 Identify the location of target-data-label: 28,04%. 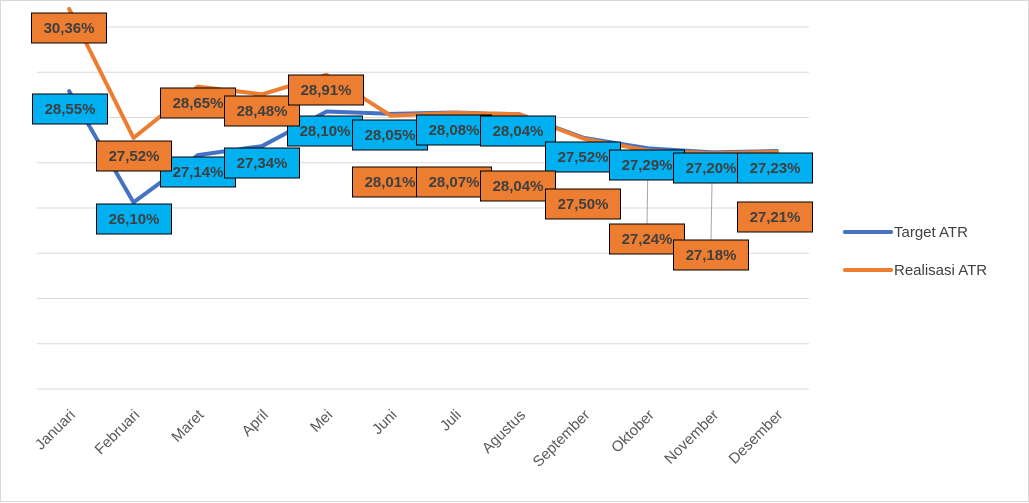
(518, 131).